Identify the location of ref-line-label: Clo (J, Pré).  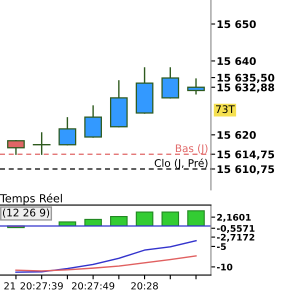
(181, 163).